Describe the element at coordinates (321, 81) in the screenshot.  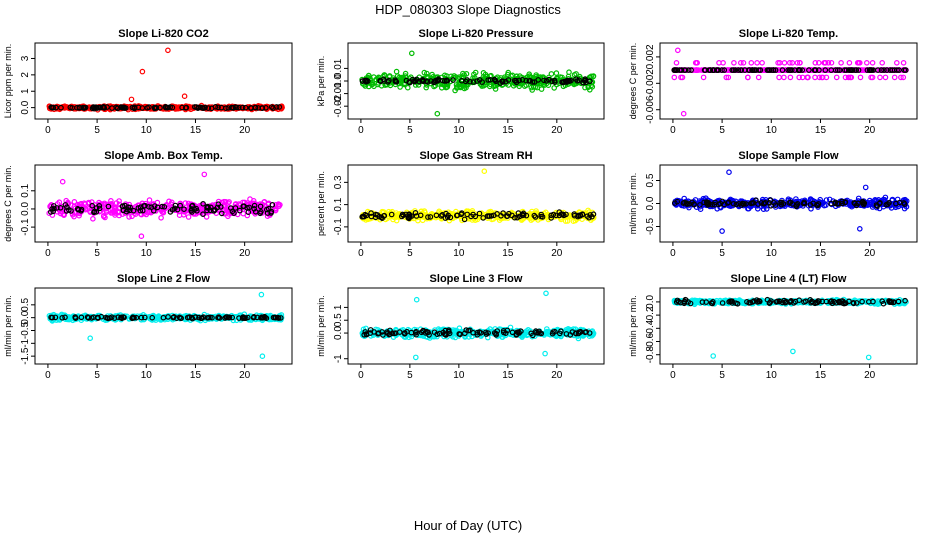
I see `y-axis-label: kPa per min.` at that location.